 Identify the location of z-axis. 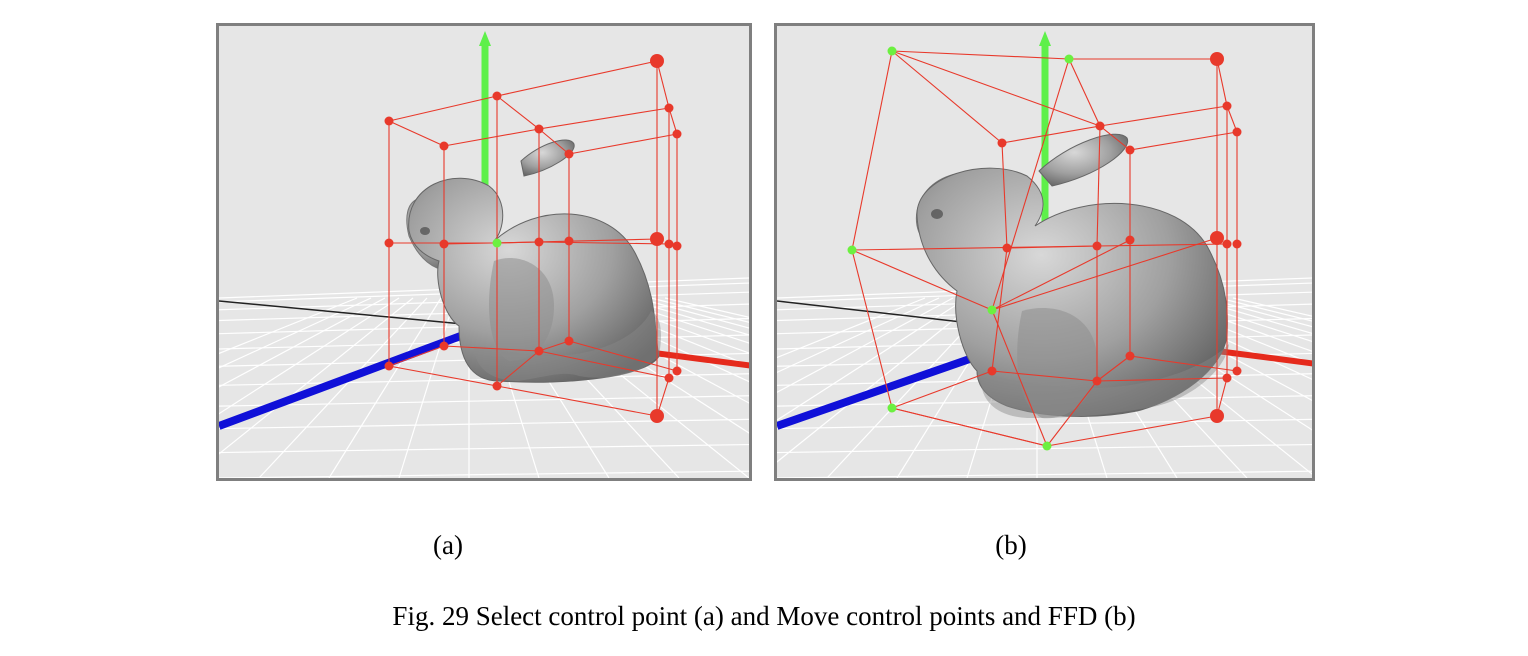
(347, 378).